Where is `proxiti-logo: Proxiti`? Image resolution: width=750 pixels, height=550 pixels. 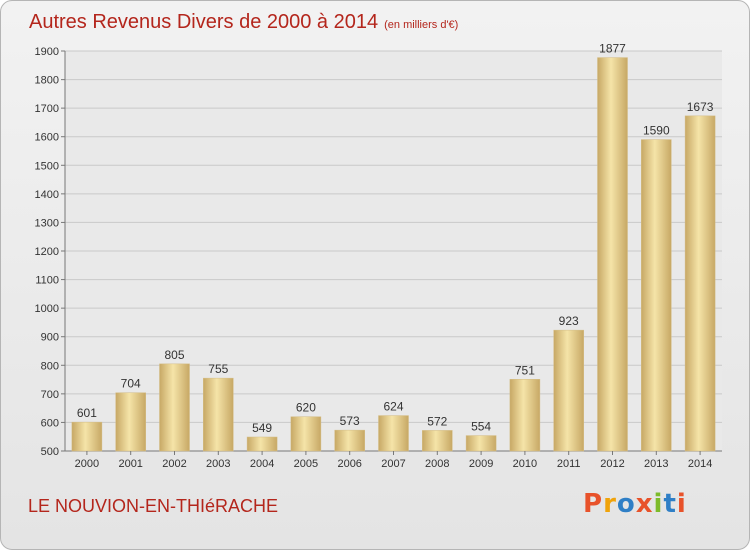 proxiti-logo: Proxiti is located at coordinates (635, 504).